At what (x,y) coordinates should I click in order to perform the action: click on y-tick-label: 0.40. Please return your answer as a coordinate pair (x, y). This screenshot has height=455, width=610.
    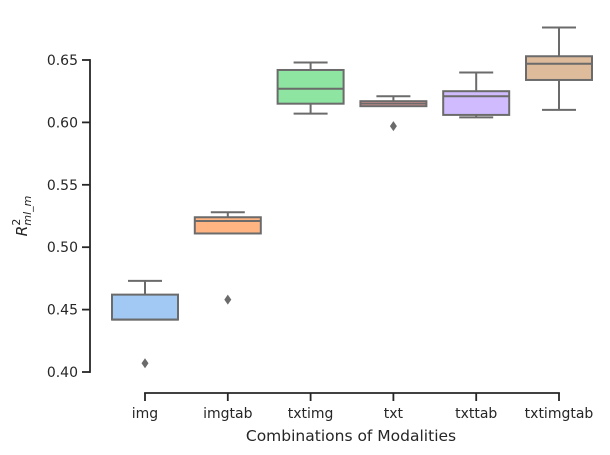
    Looking at the image, I should click on (62, 373).